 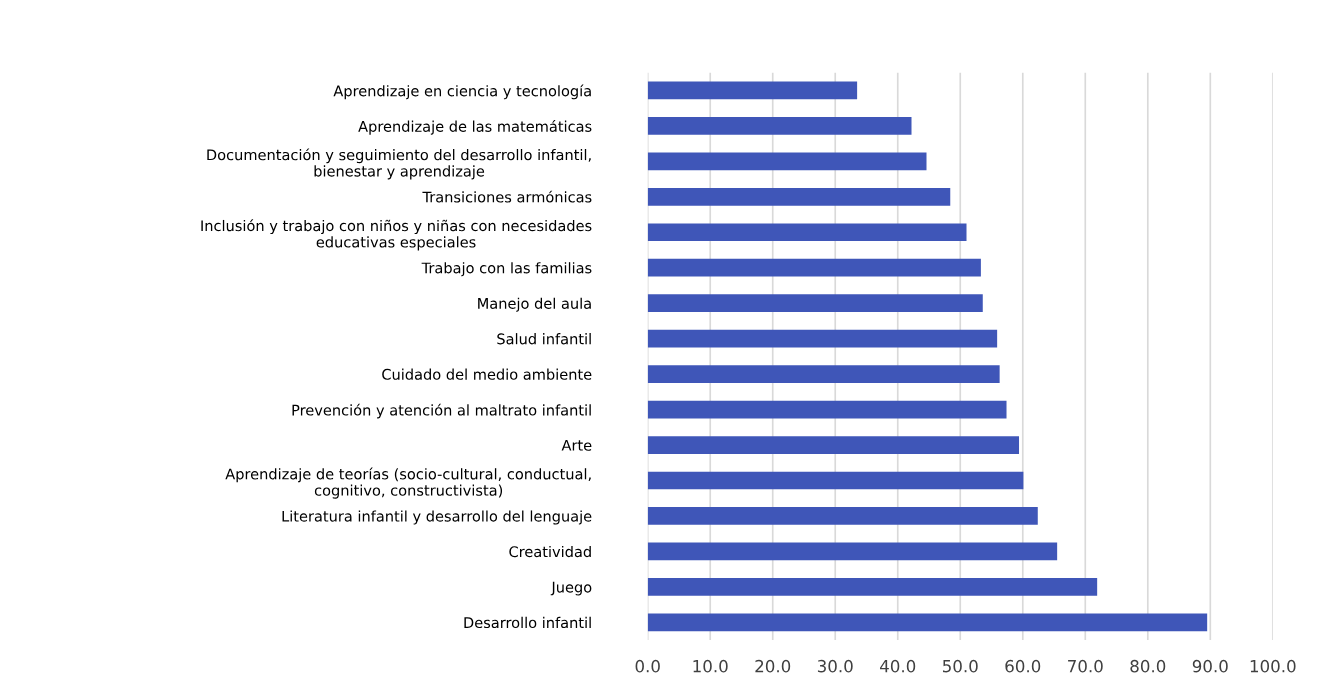 I want to click on y-tick-label: Trabajo con las familias, so click(x=506, y=269).